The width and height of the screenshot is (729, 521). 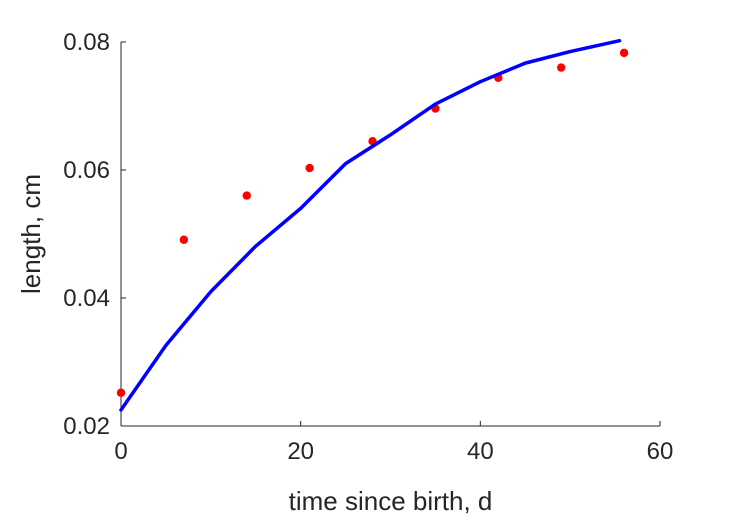 I want to click on y-tick-label: 0.06, so click(x=86, y=170).